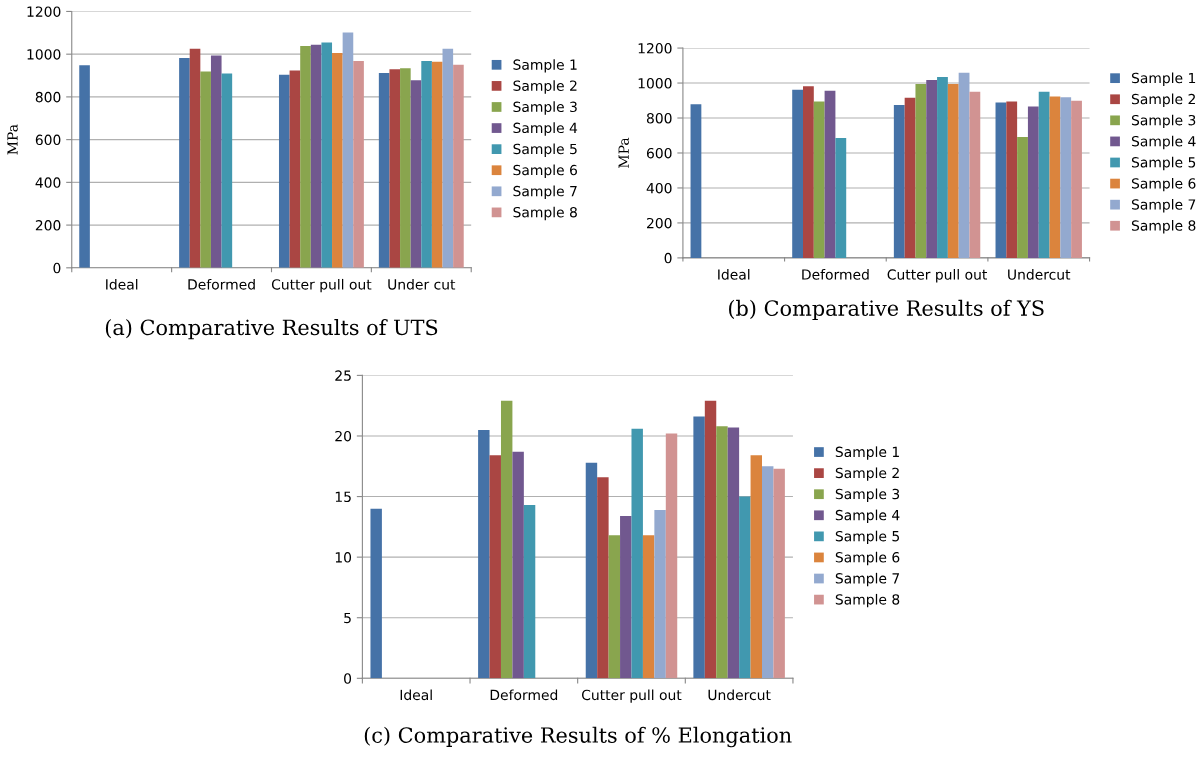  Describe the element at coordinates (835, 274) in the screenshot. I see `x-tick-label: Deformed` at that location.